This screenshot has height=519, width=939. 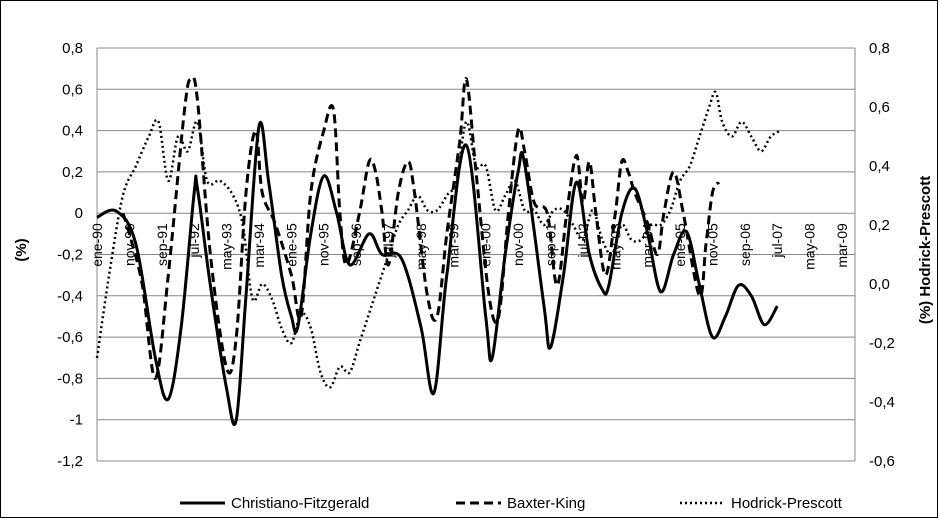 I want to click on left-tick-label: -0,8, so click(x=70, y=378).